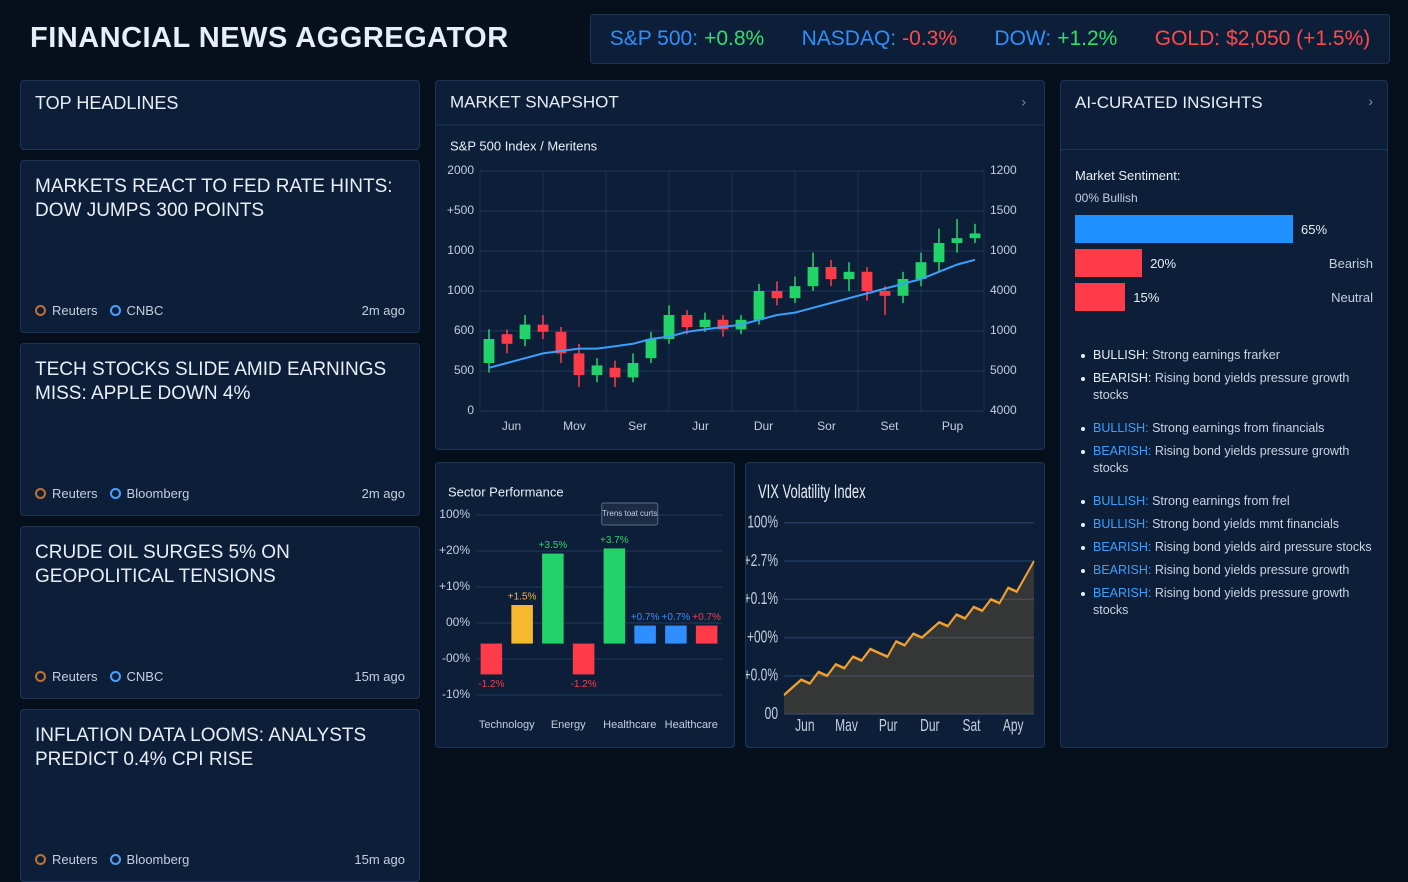 This screenshot has width=1408, height=882. I want to click on tooltip-text: Trens toat curts, so click(629, 513).